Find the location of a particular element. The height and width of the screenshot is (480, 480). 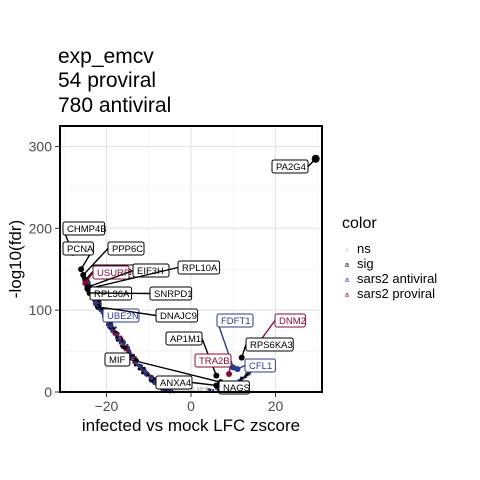

y-tick-label: 300 is located at coordinates (41, 146).